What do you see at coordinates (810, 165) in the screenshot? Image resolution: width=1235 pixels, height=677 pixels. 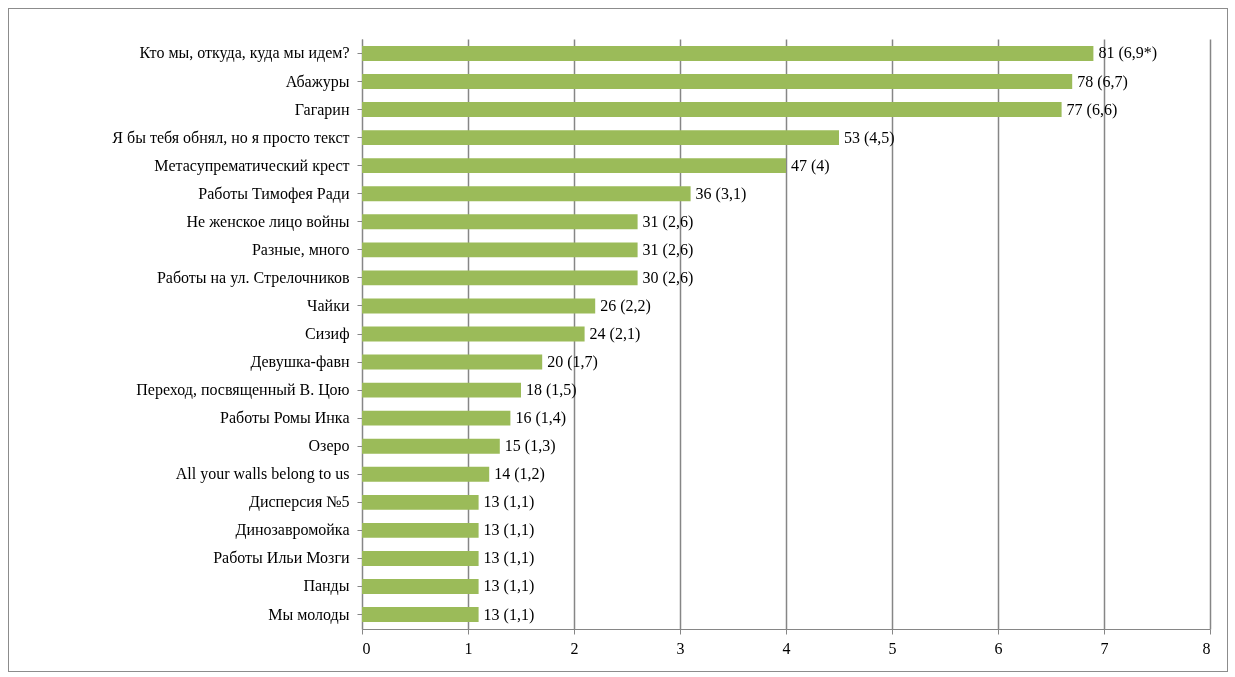 I see `data-label: 47 (4)` at bounding box center [810, 165].